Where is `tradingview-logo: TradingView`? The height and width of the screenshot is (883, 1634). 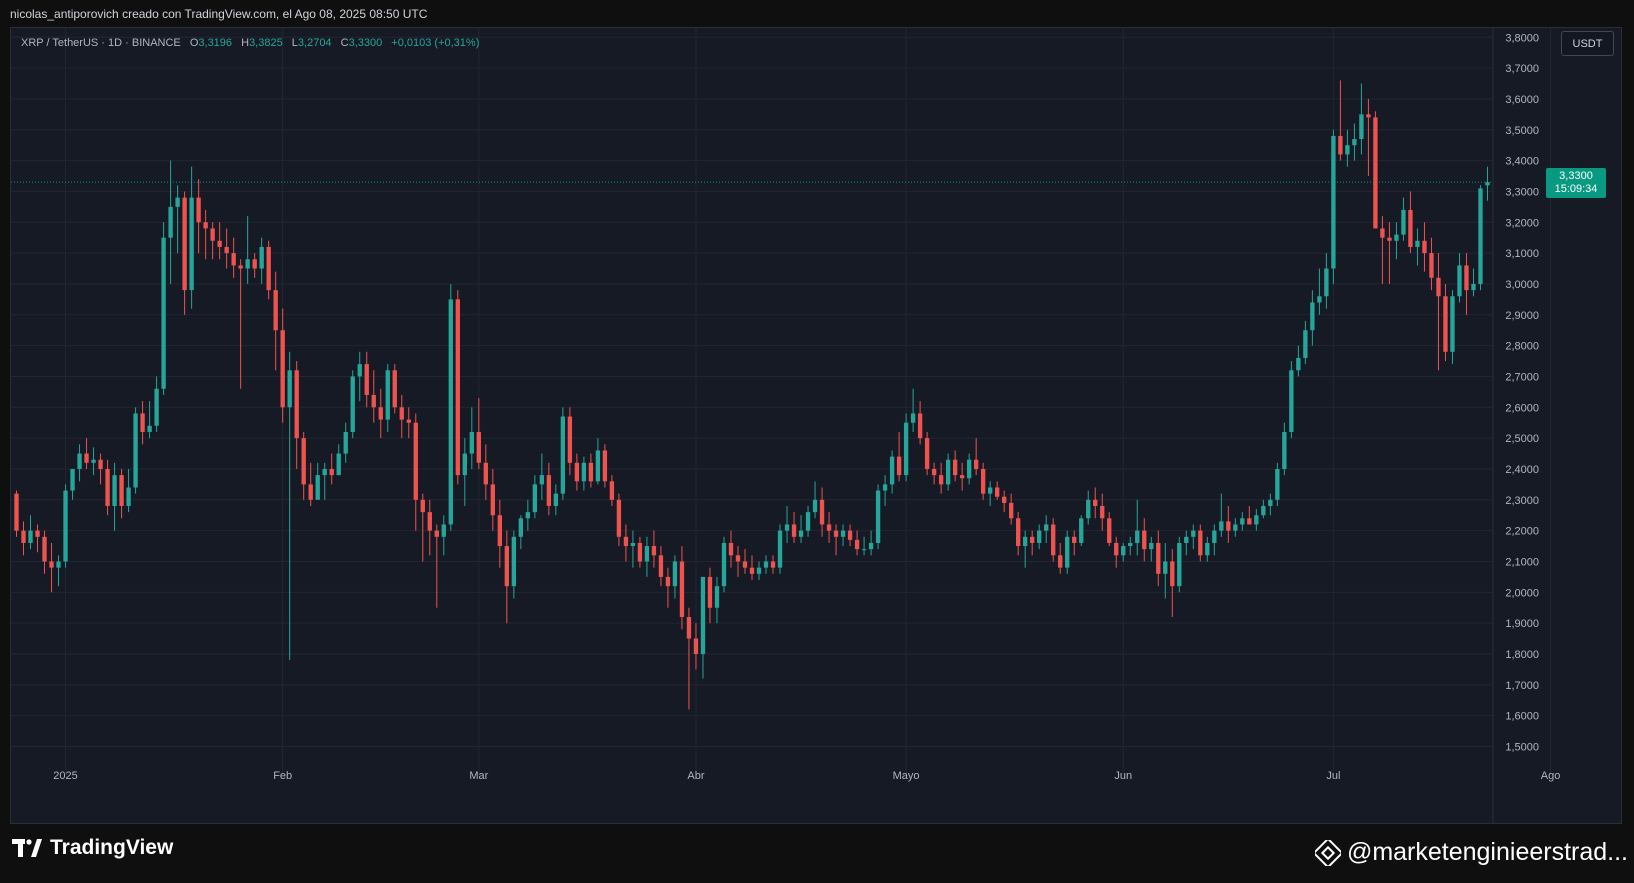 tradingview-logo: TradingView is located at coordinates (92, 848).